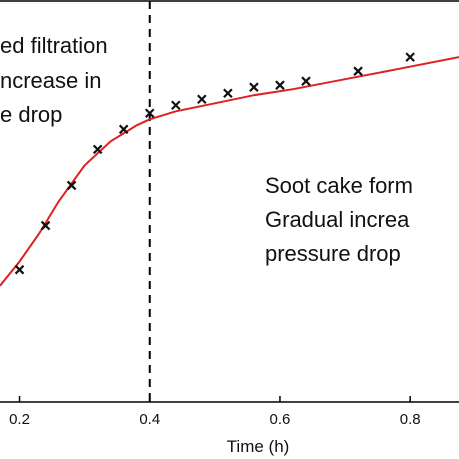 This screenshot has height=459, width=459. What do you see at coordinates (19, 419) in the screenshot?
I see `x-tick-label-0: 0.2` at bounding box center [19, 419].